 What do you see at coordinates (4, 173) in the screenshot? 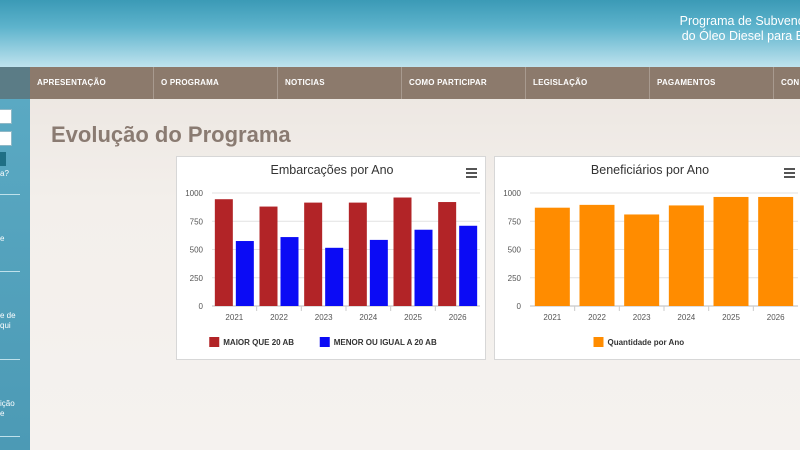
I see `forgot-password-link: a?` at bounding box center [4, 173].